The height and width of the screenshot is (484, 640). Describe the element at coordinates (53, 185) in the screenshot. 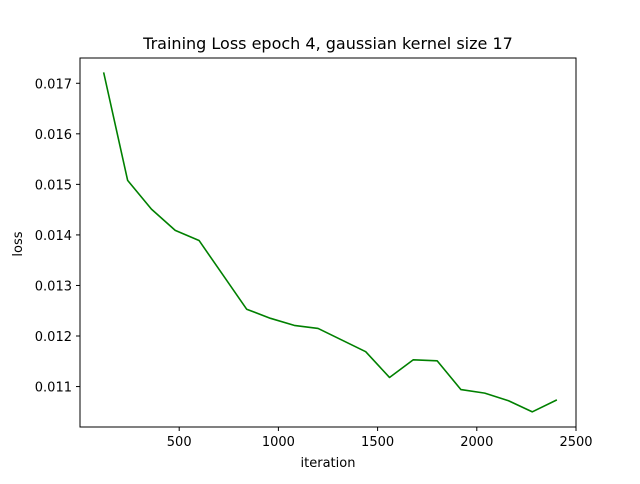

I see `y-tick-label: 0.015` at that location.